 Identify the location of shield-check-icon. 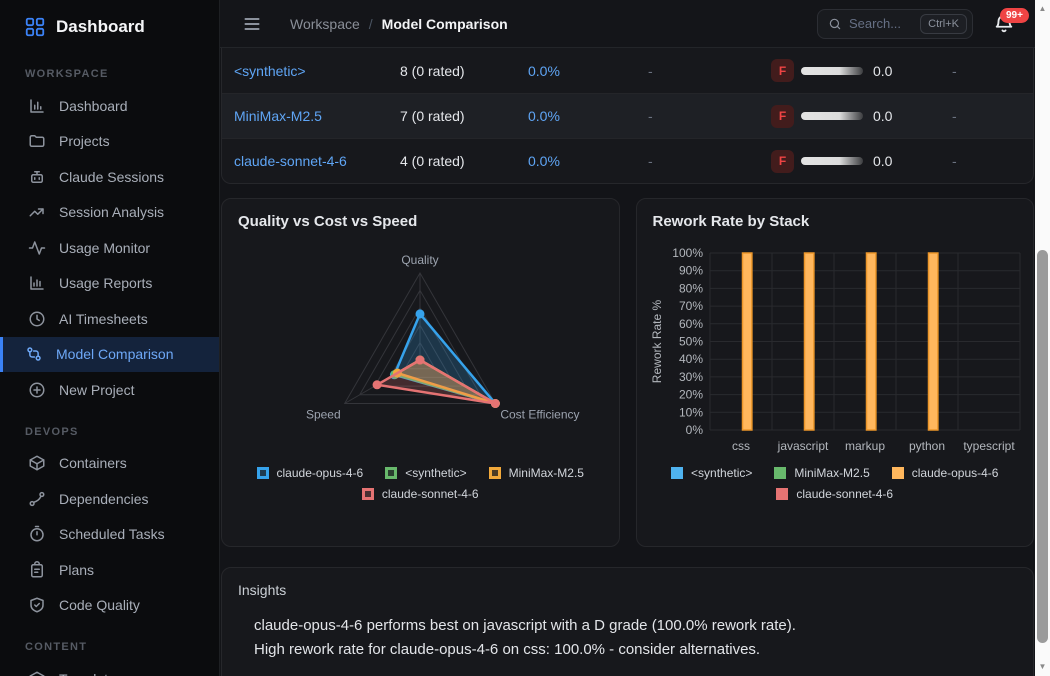
(37, 605).